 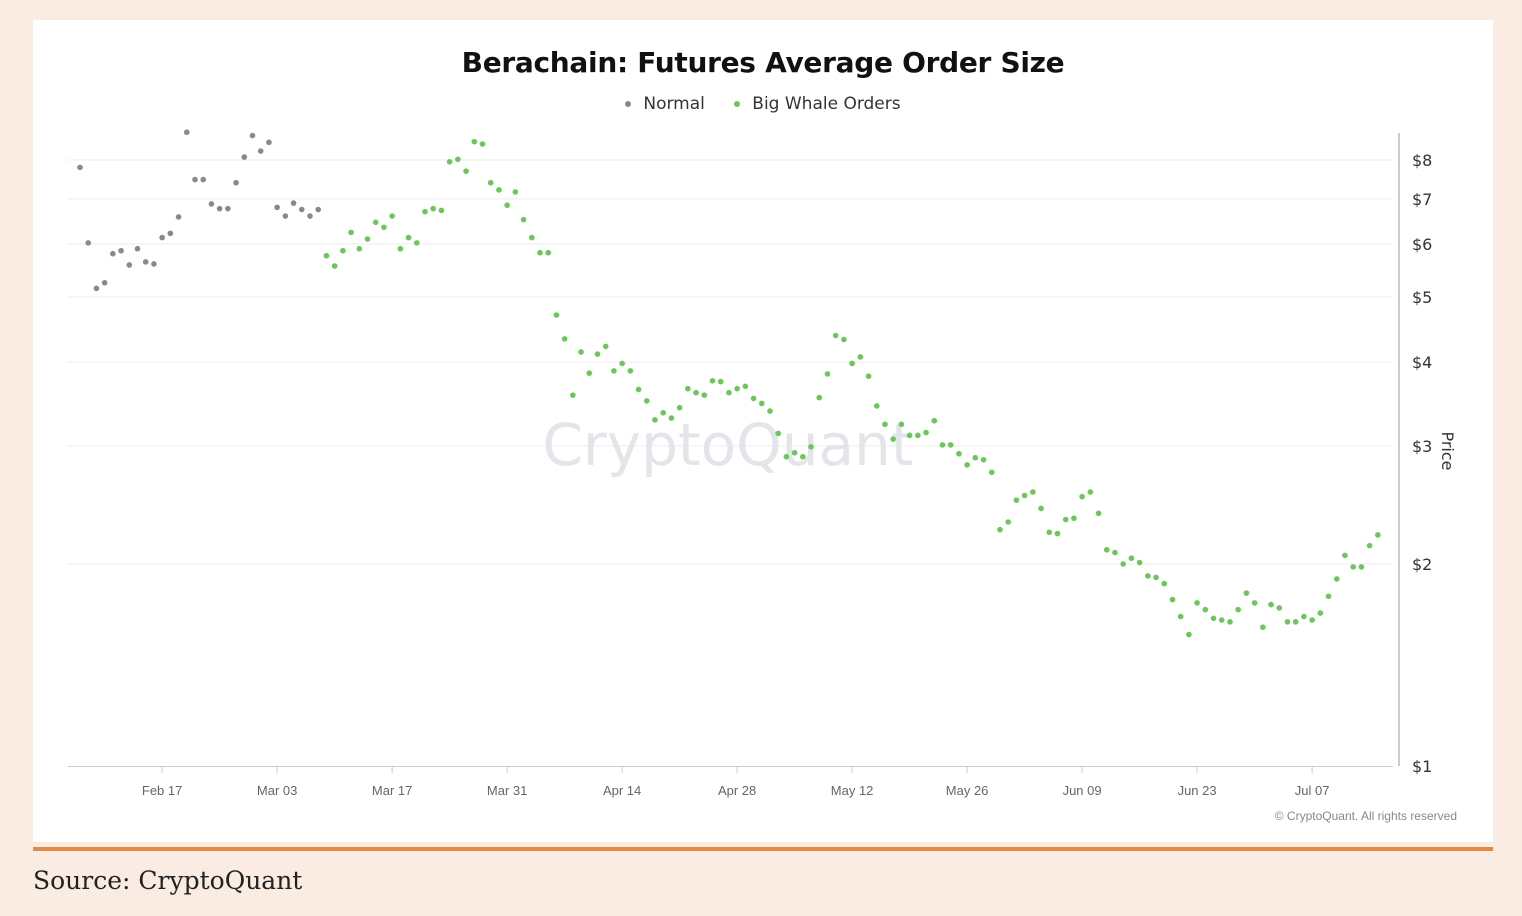 I want to click on x-tick-label: Jul 07, so click(x=1312, y=790).